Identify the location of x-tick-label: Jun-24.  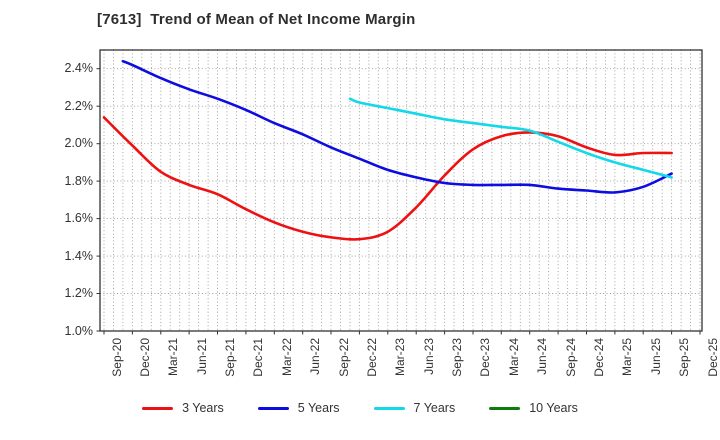
(542, 356).